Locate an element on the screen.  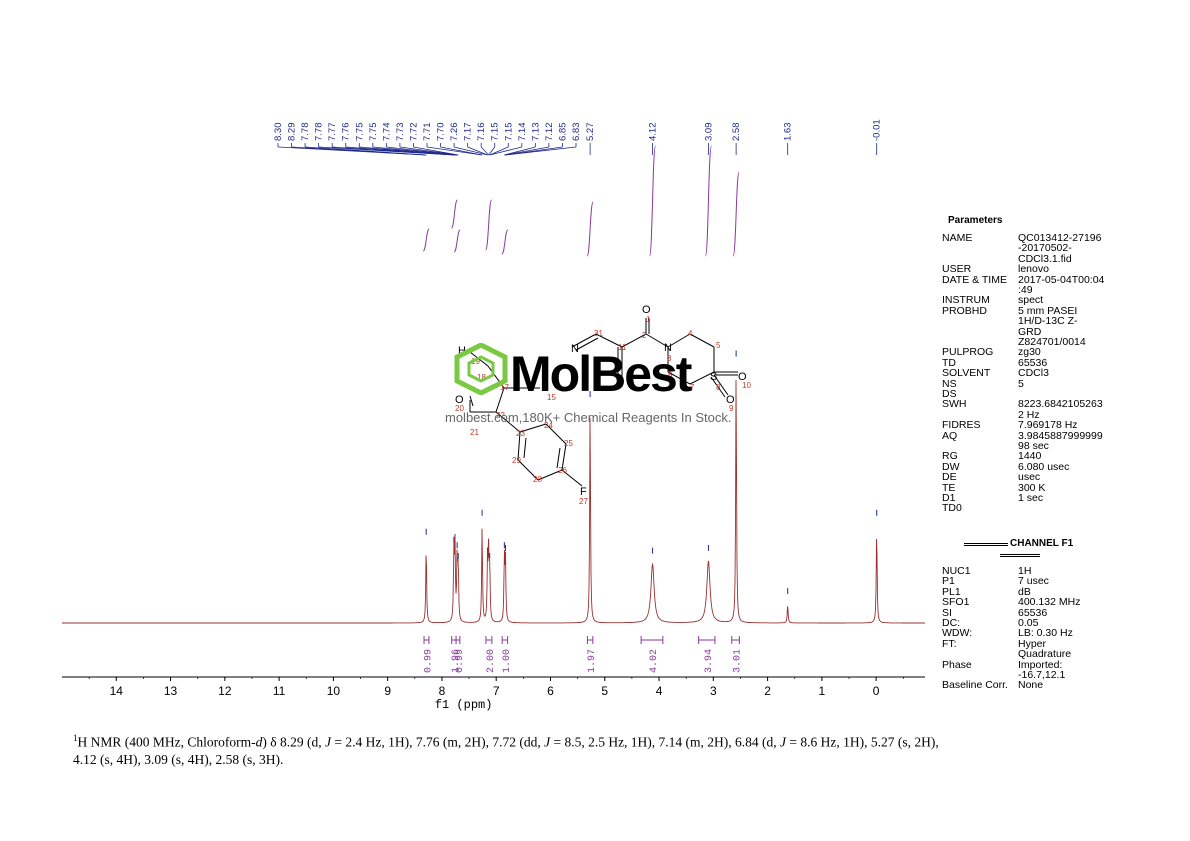
peak-label: 7.13 is located at coordinates (535, 132).